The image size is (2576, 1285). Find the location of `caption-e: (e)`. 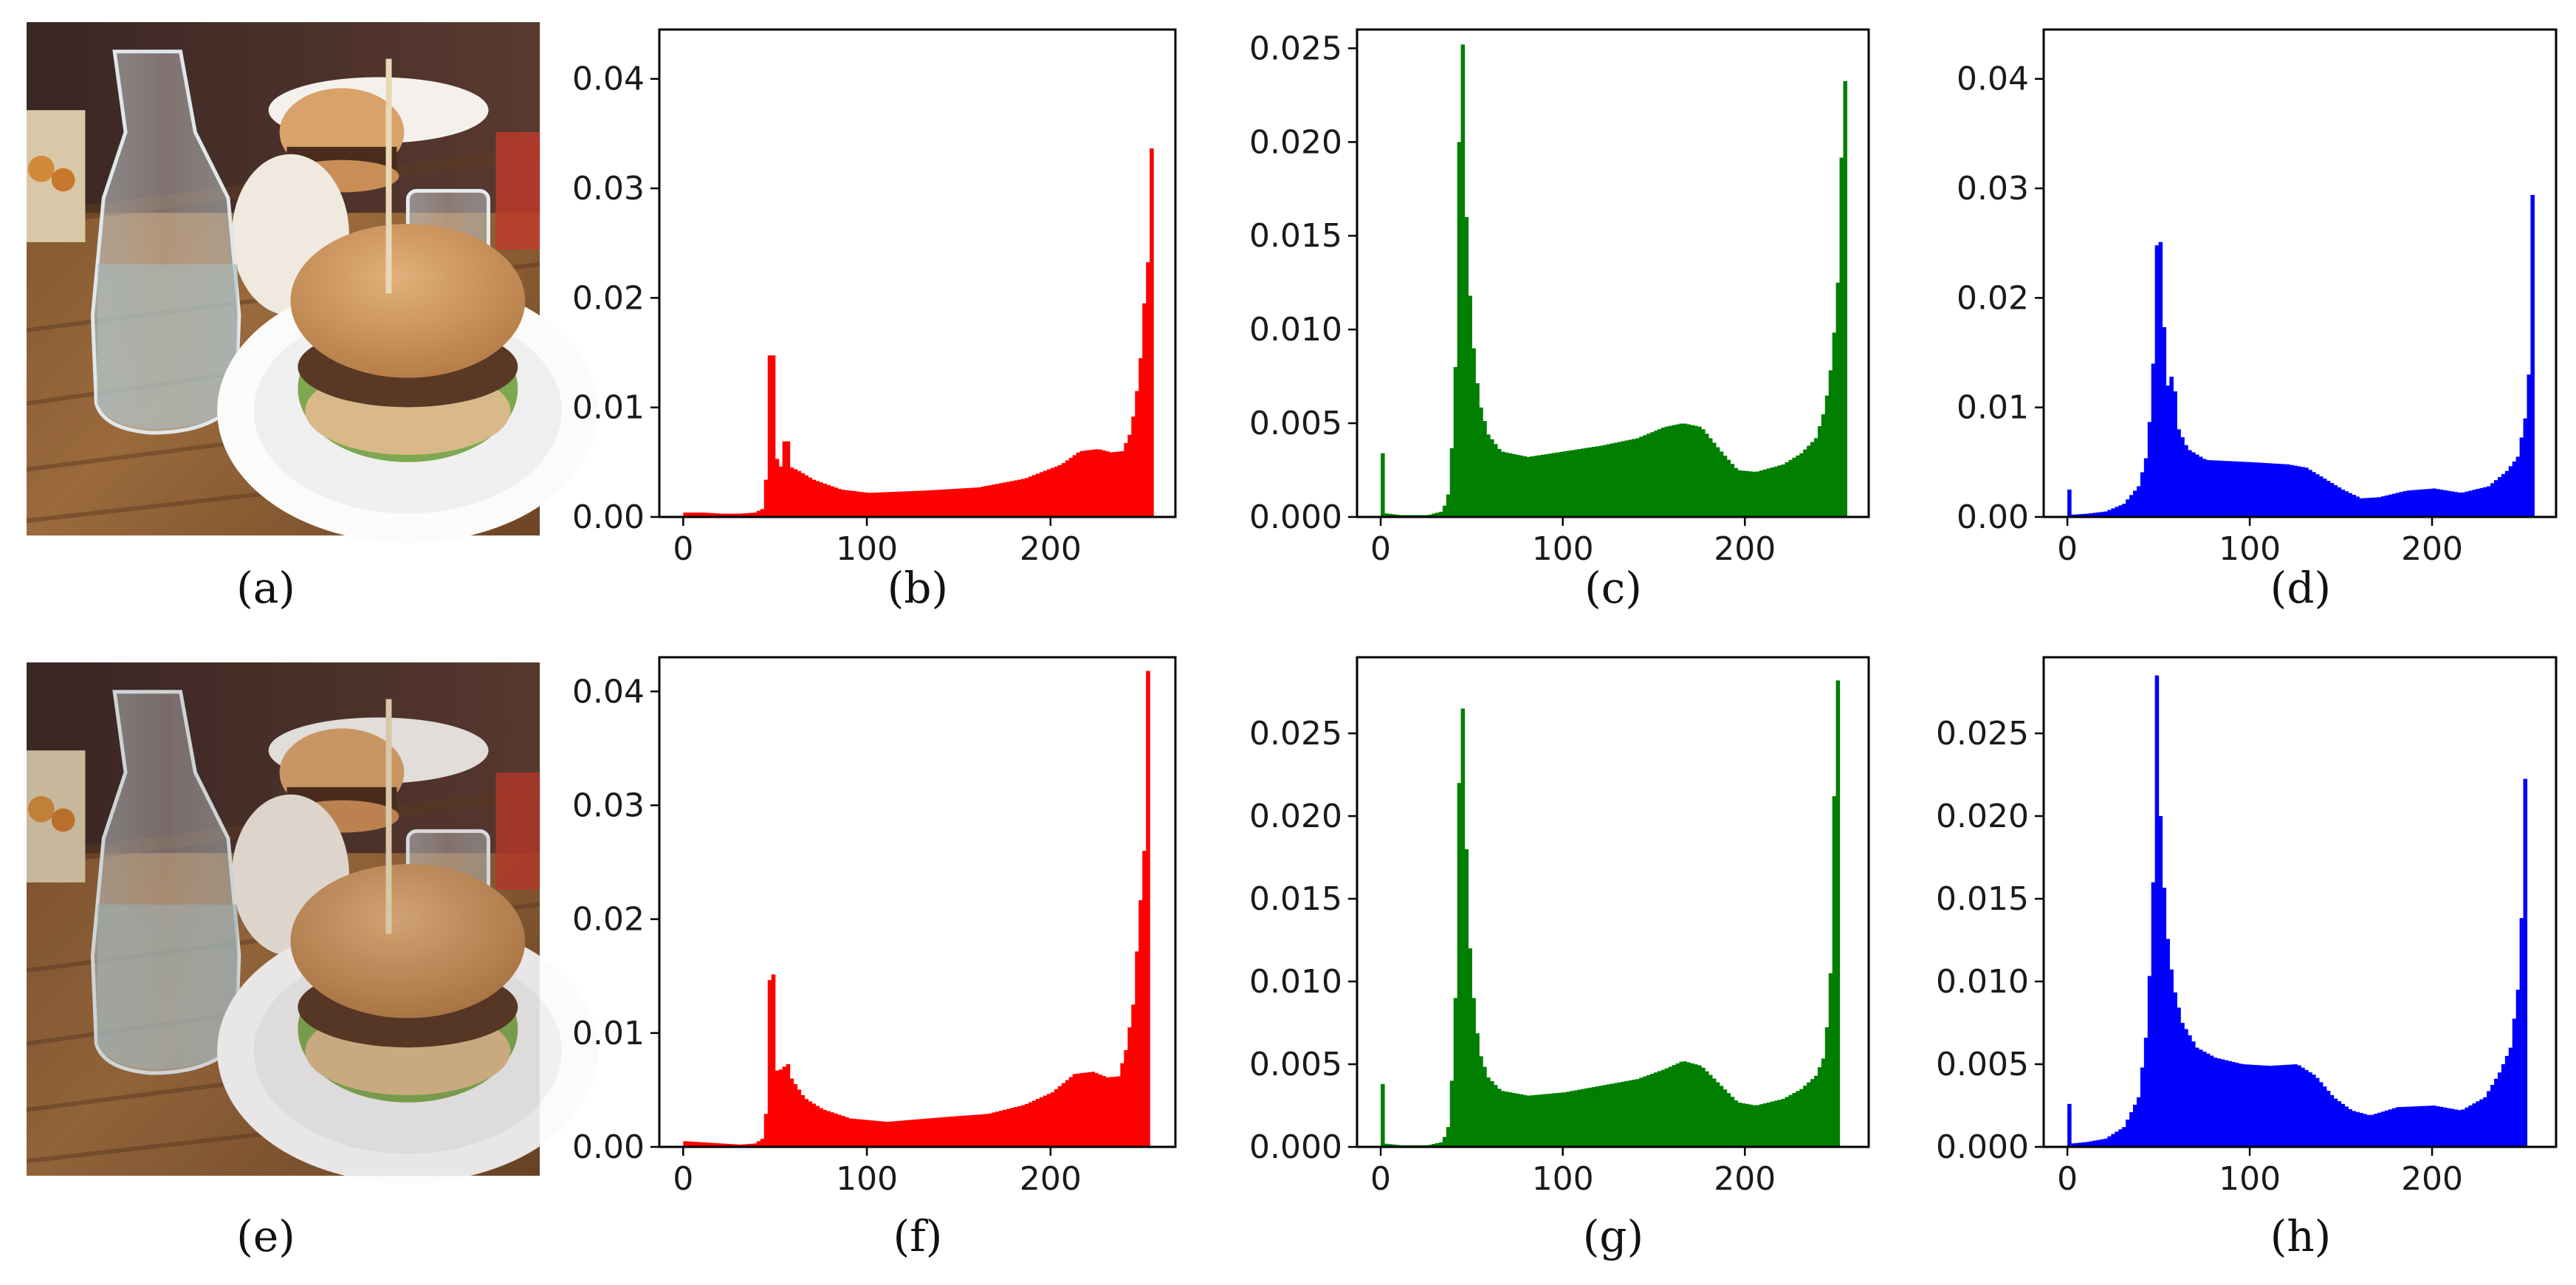

caption-e: (e) is located at coordinates (265, 1236).